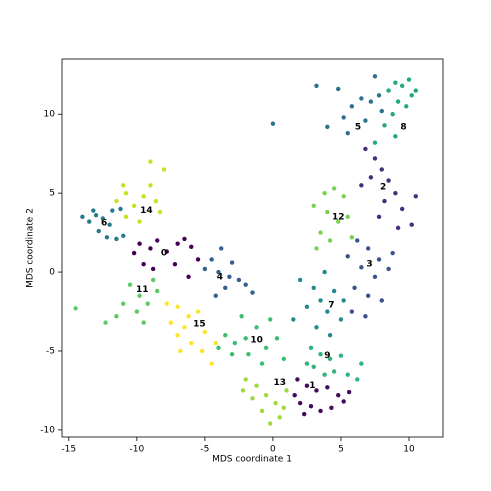 Image resolution: width=491 pixels, height=491 pixels. What do you see at coordinates (220, 277) in the screenshot?
I see `cluster-label: 4` at bounding box center [220, 277].